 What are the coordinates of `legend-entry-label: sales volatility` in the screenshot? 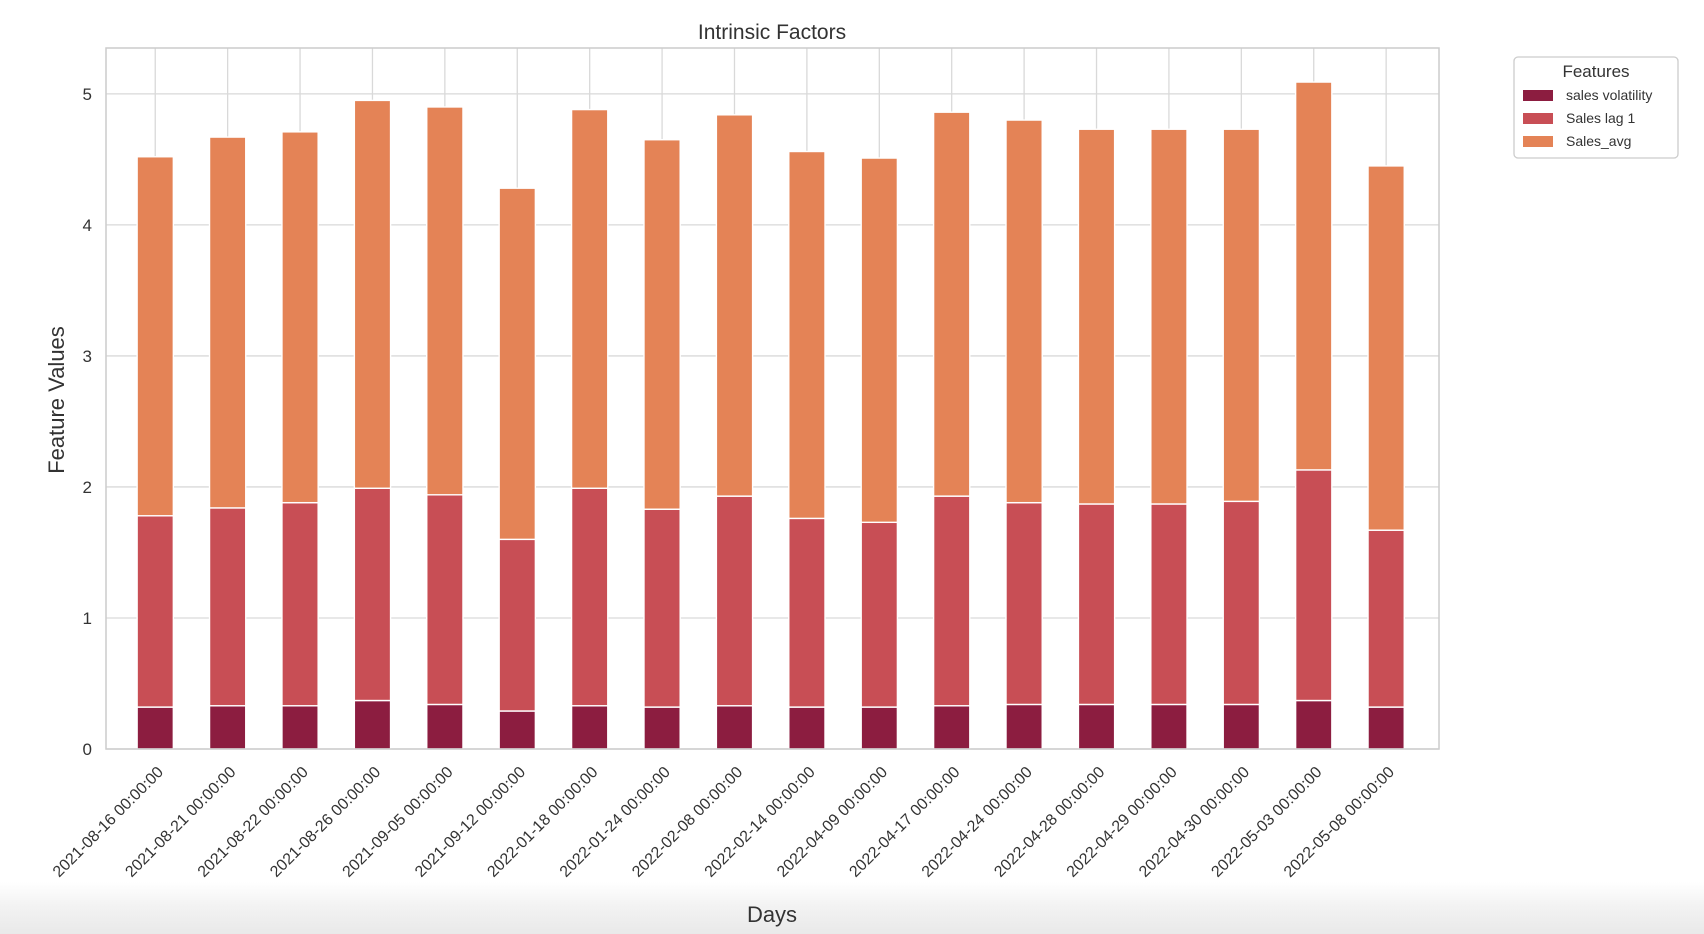 It's located at (1609, 95).